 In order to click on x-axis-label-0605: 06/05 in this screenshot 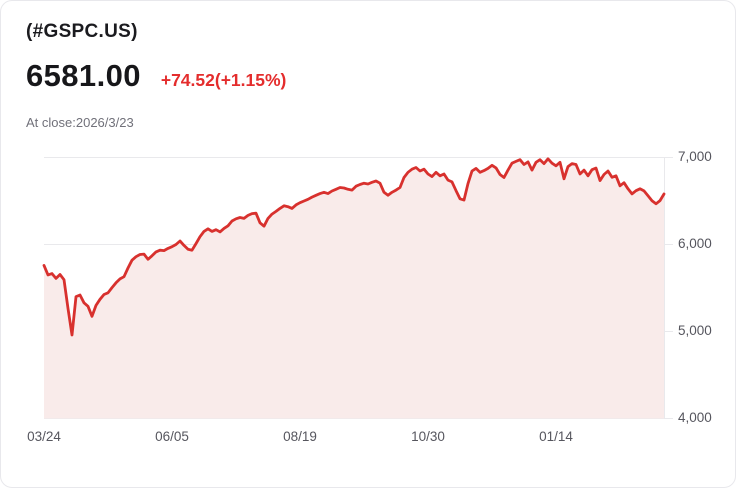, I will do `click(172, 436)`.